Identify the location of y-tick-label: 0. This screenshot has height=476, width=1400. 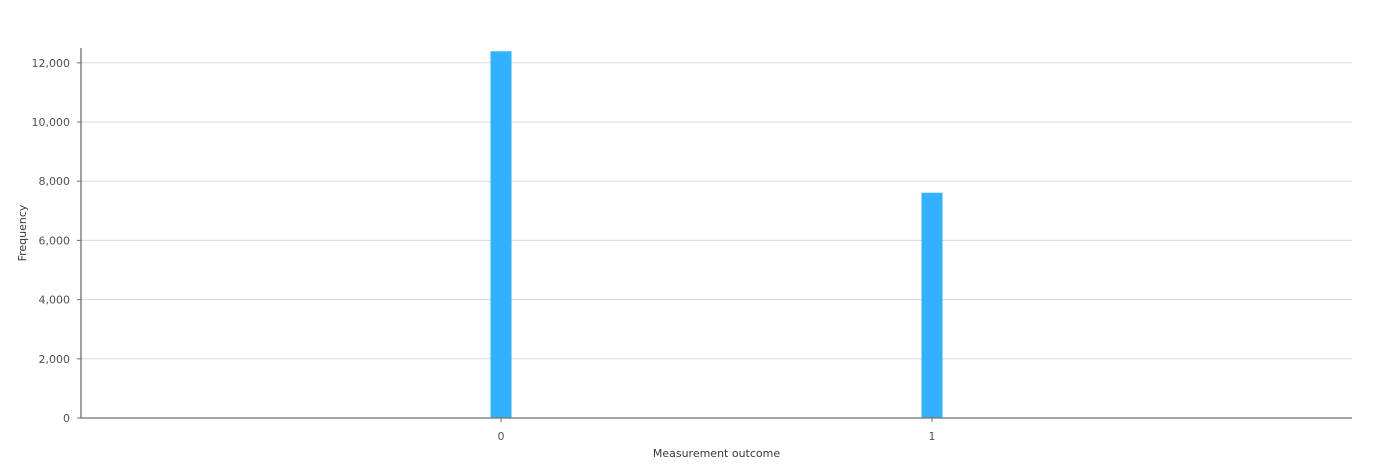
(66, 418).